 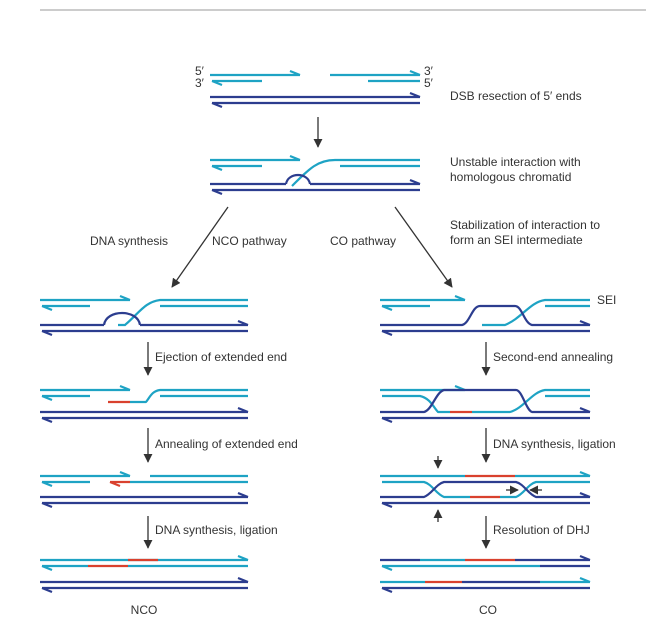 What do you see at coordinates (553, 474) in the screenshot?
I see `top-right-teal` at bounding box center [553, 474].